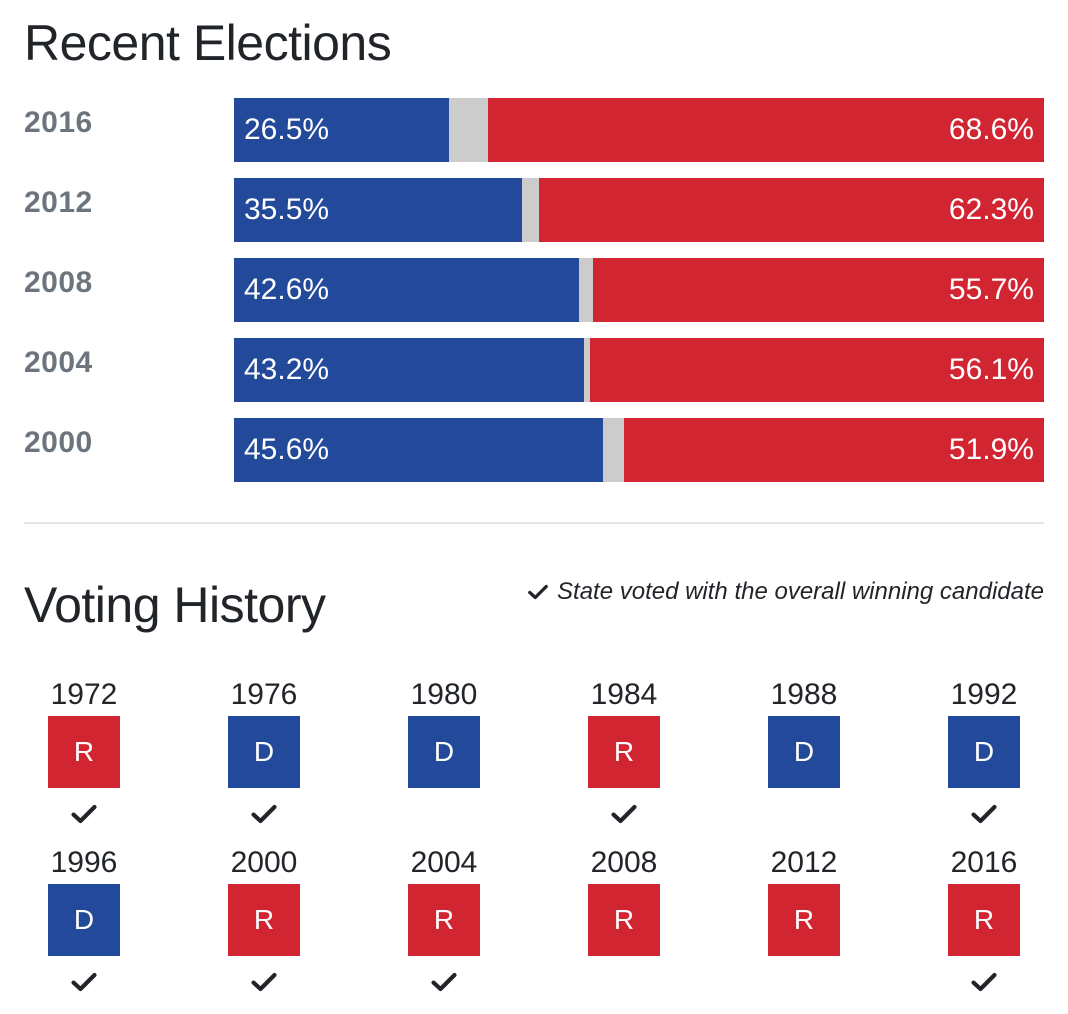 Image resolution: width=1068 pixels, height=1014 pixels. Describe the element at coordinates (804, 694) in the screenshot. I see `history-year: 1988` at that location.